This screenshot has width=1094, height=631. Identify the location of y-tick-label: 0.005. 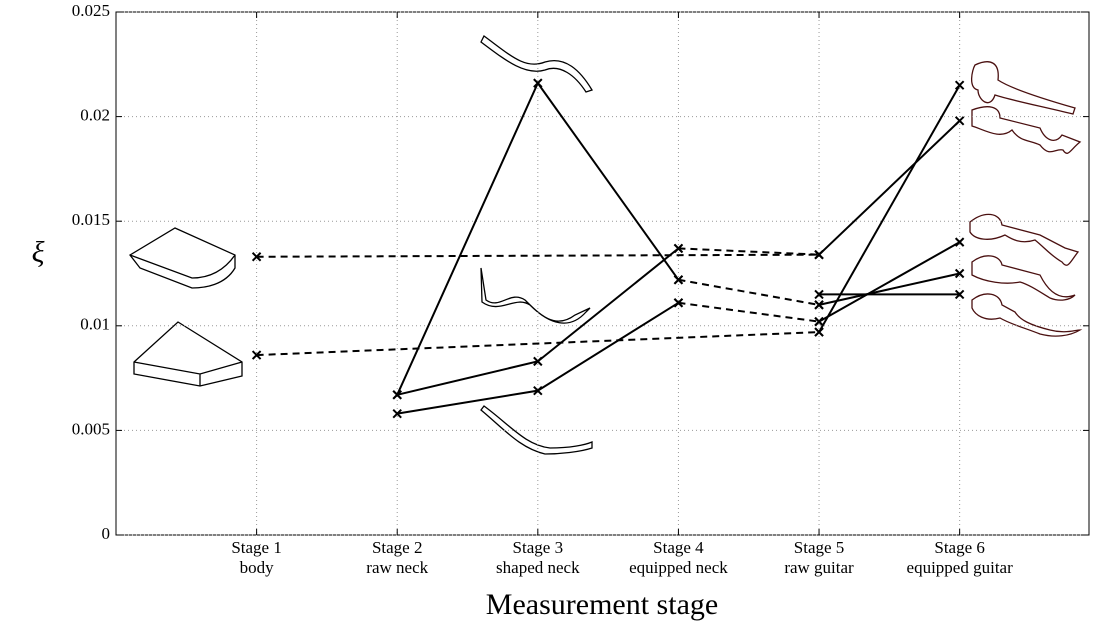
(91, 428).